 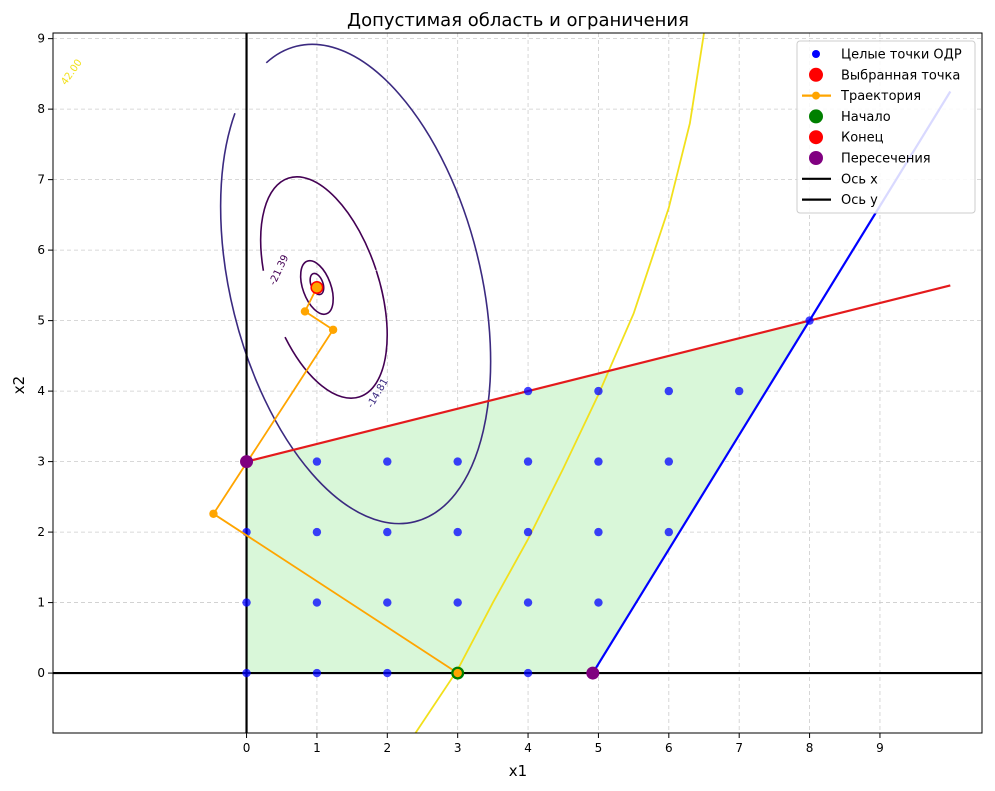 I want to click on chart-title: Допустимая область и ограничения, so click(x=518, y=20).